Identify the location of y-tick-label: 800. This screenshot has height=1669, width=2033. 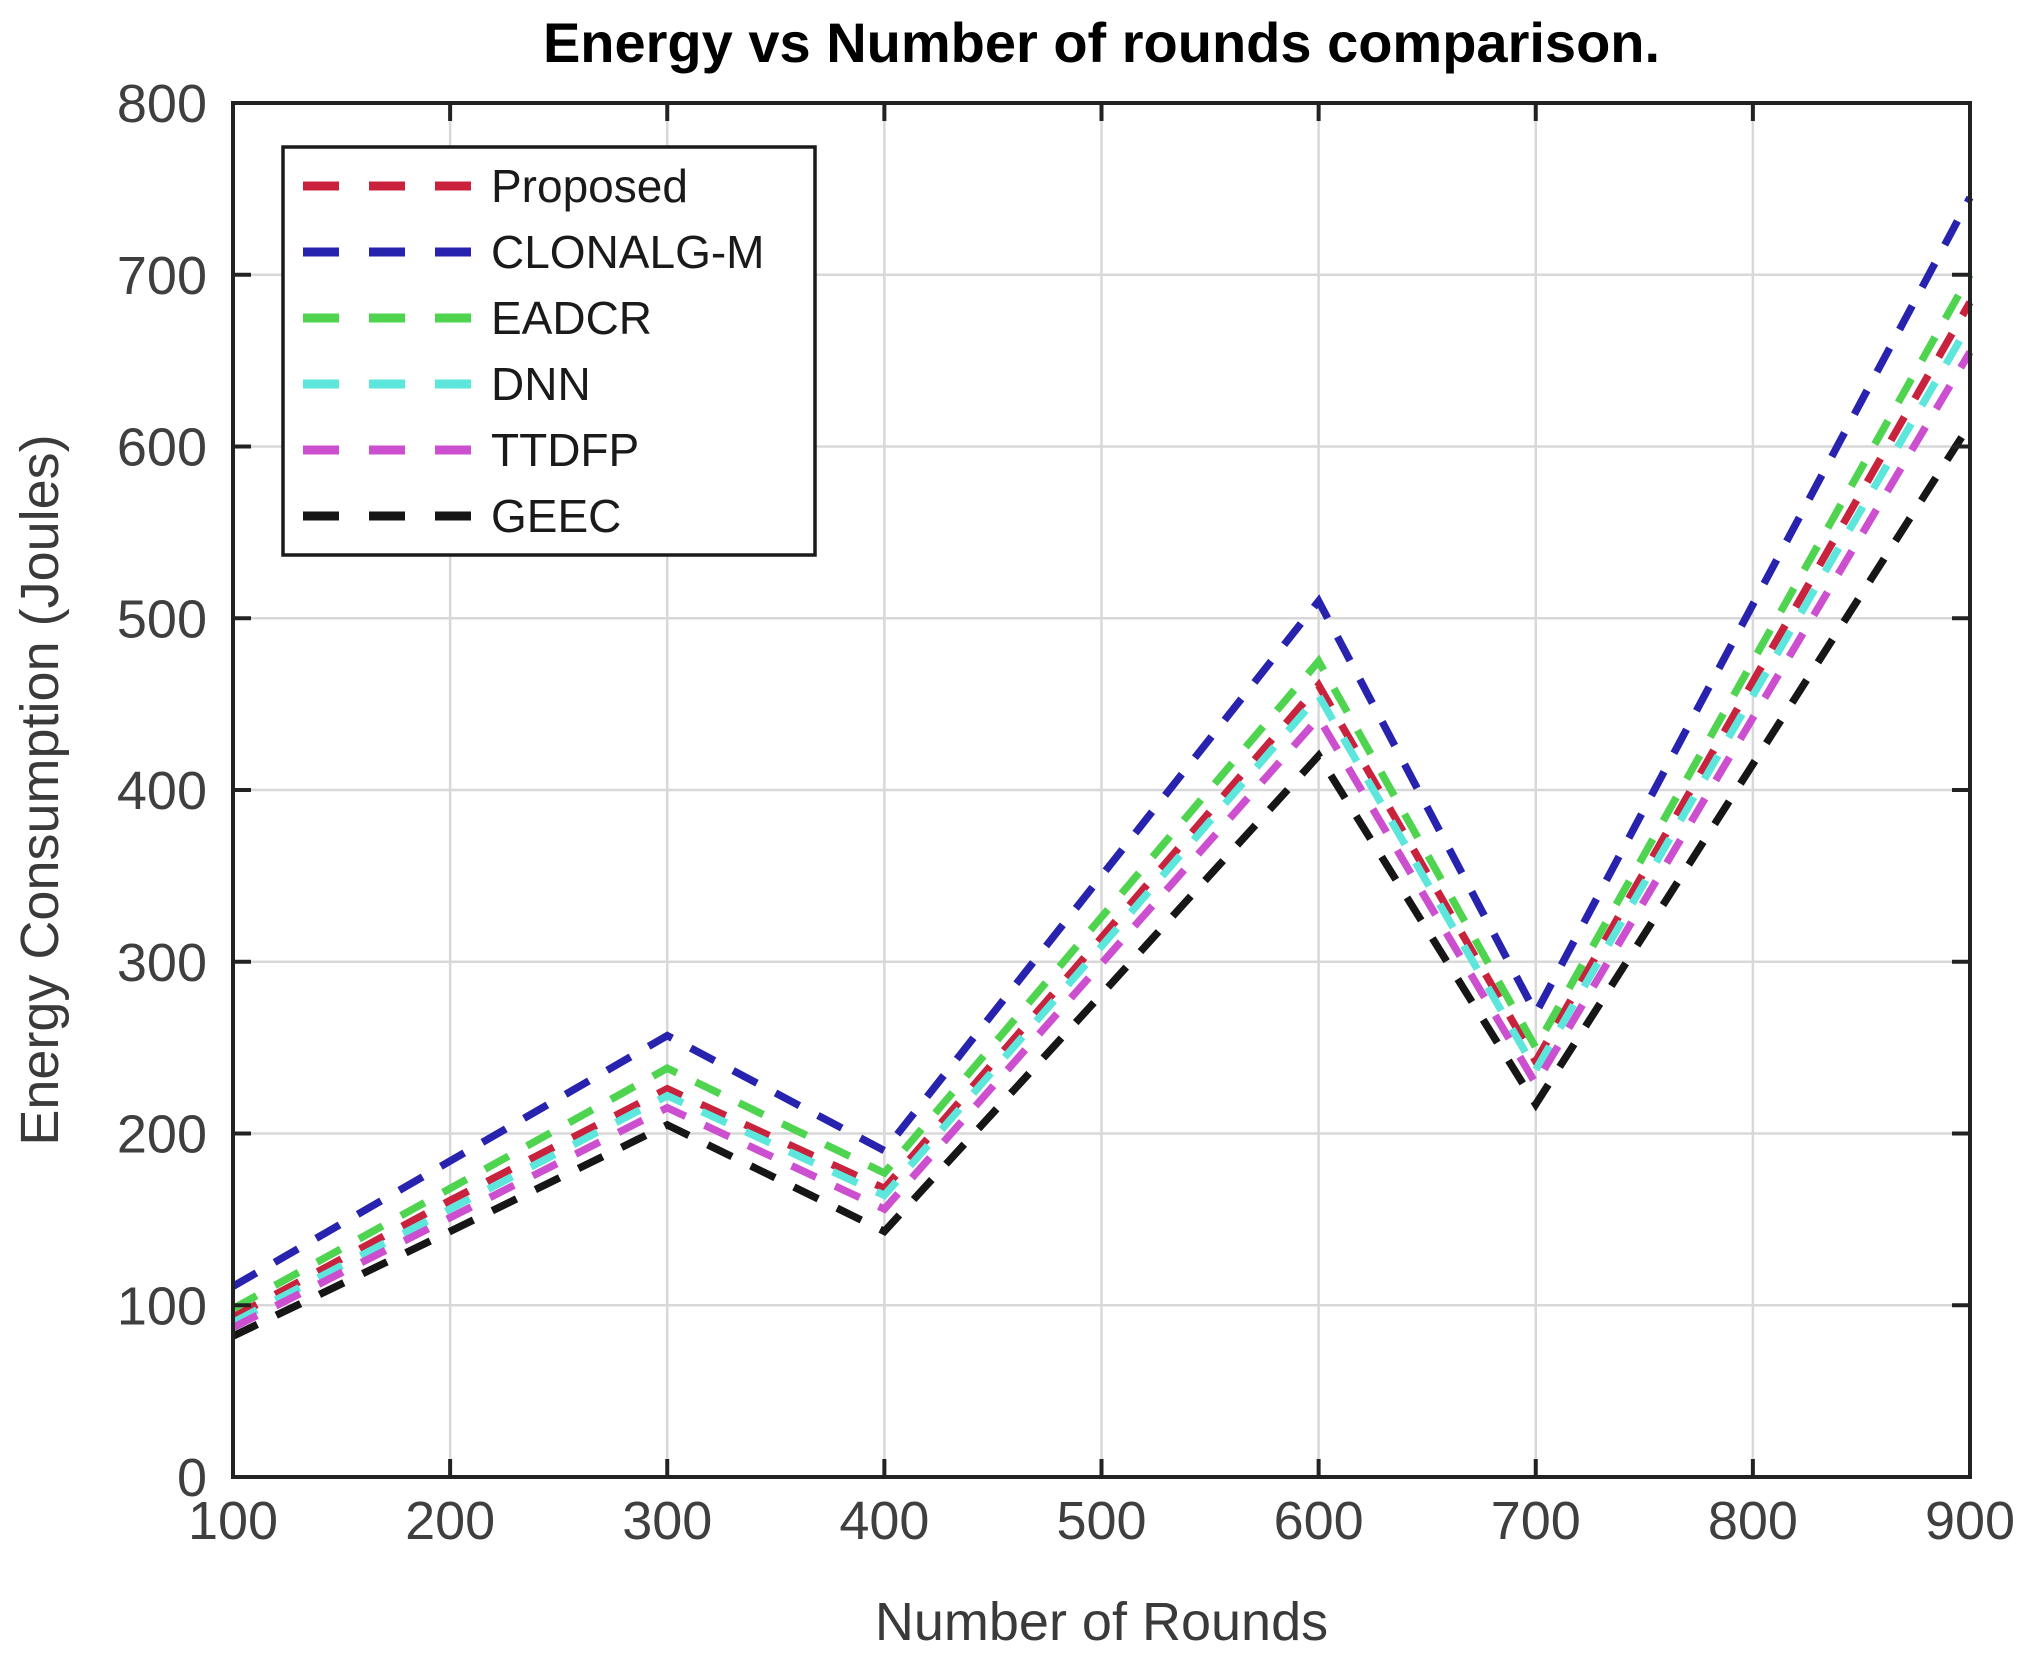
(162, 104).